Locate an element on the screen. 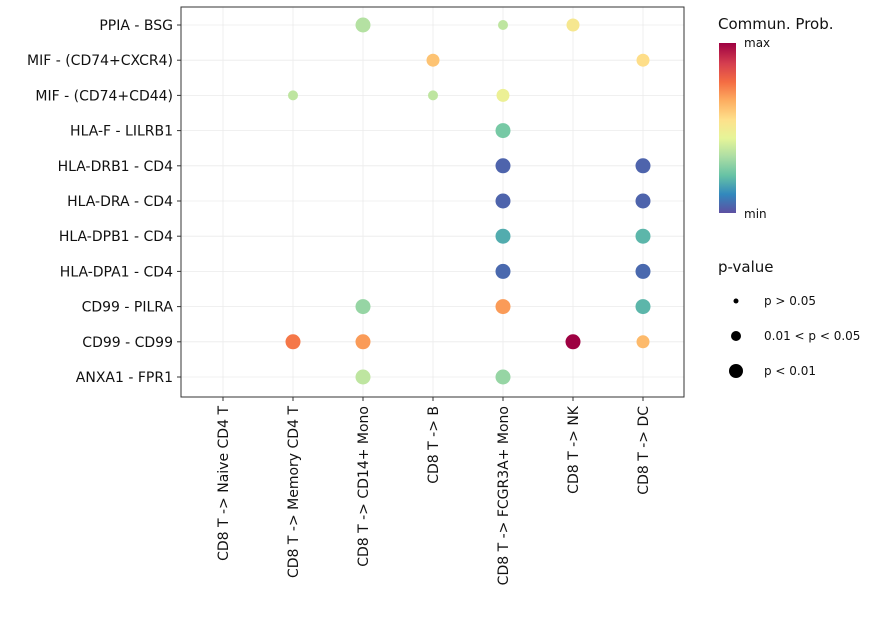 This screenshot has width=870, height=622. color-legend-bar is located at coordinates (727, 128).